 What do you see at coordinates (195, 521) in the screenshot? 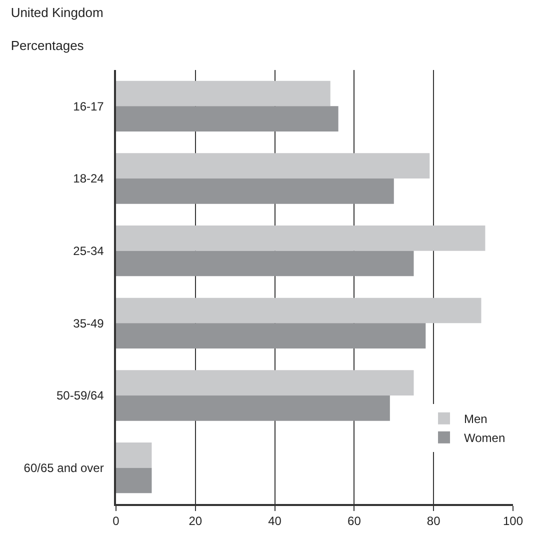
I see `x-tick-label: 20` at bounding box center [195, 521].